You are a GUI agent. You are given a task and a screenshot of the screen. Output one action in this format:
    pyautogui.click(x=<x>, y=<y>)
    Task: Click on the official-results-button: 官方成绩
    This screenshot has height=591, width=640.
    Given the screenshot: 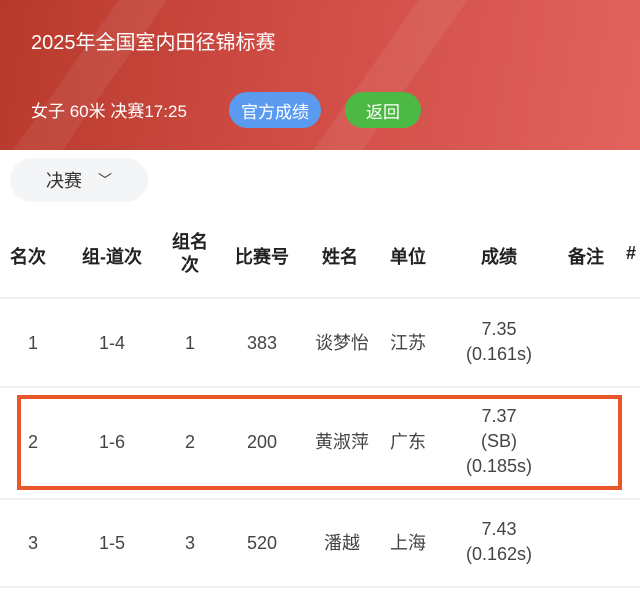 What is the action you would take?
    pyautogui.click(x=275, y=110)
    